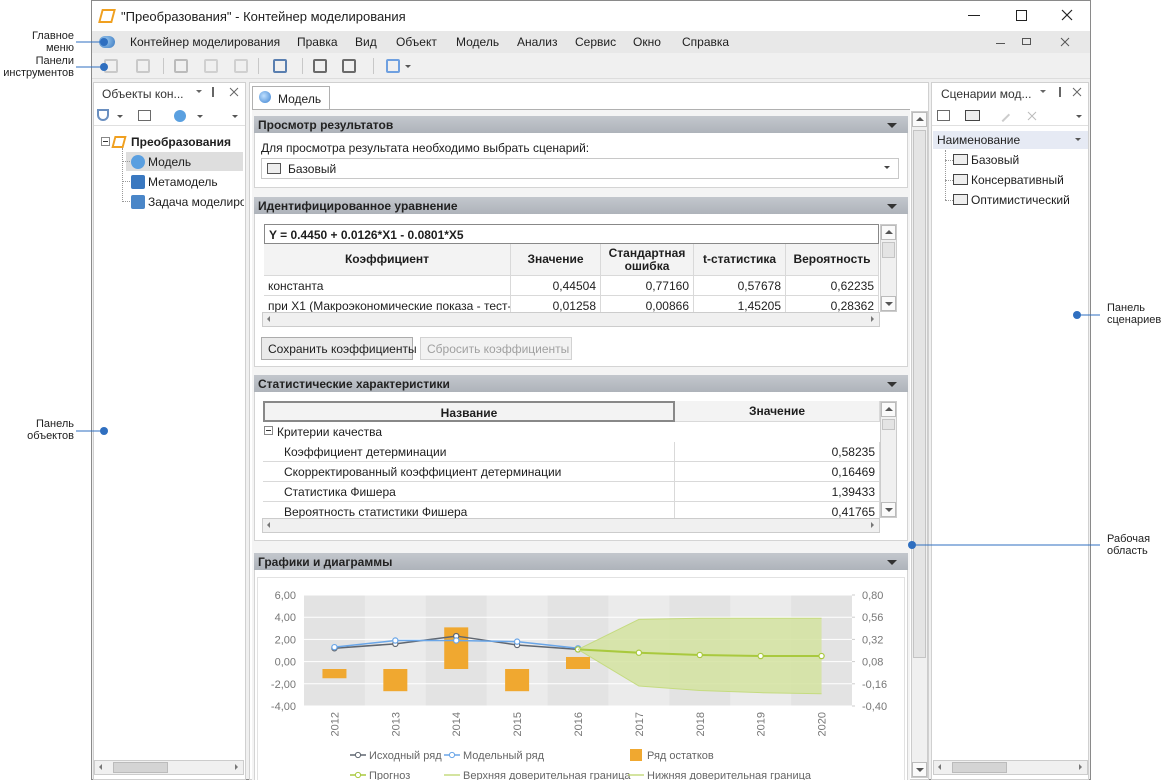 The height and width of the screenshot is (780, 1161). Describe the element at coordinates (387, 260) in the screenshot. I see `table-header: Коэффициент` at that location.